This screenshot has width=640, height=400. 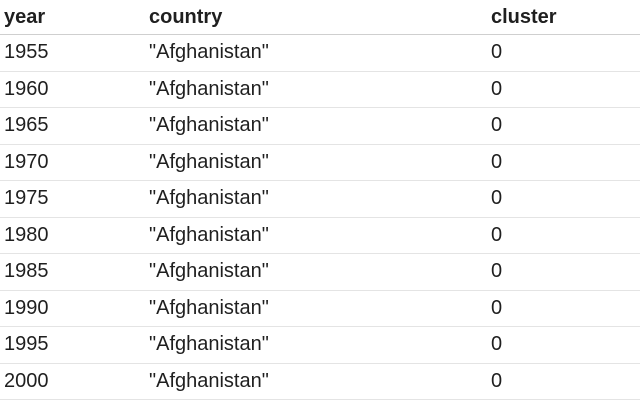 I want to click on cell-year: 1980, so click(x=26, y=234).